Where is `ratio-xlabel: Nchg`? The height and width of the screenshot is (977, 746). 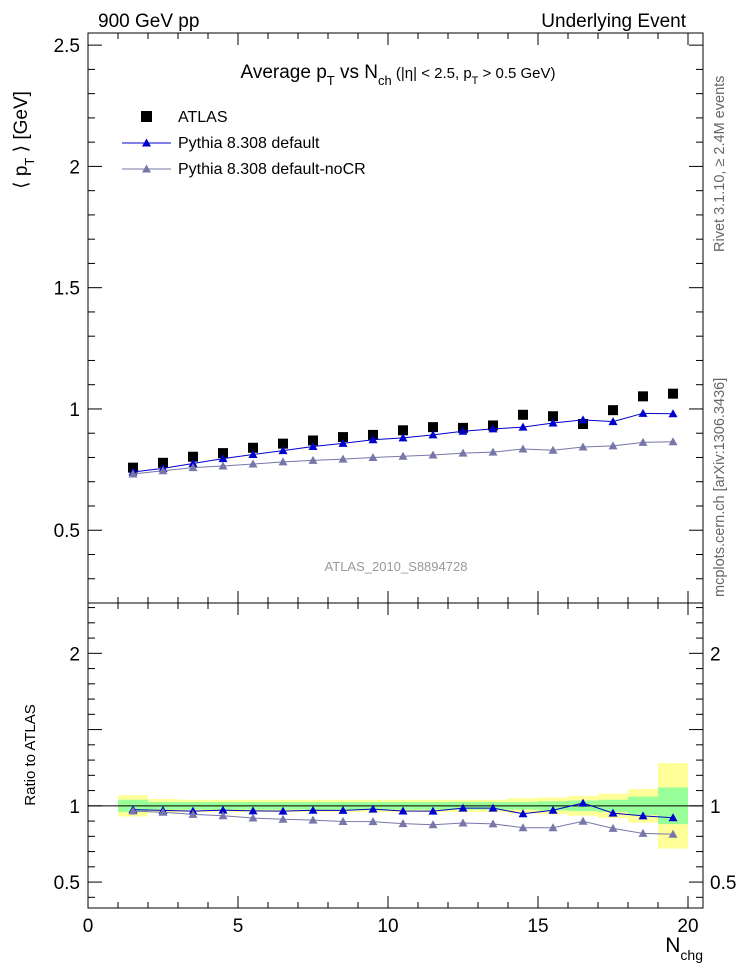
ratio-xlabel: Nchg is located at coordinates (684, 948).